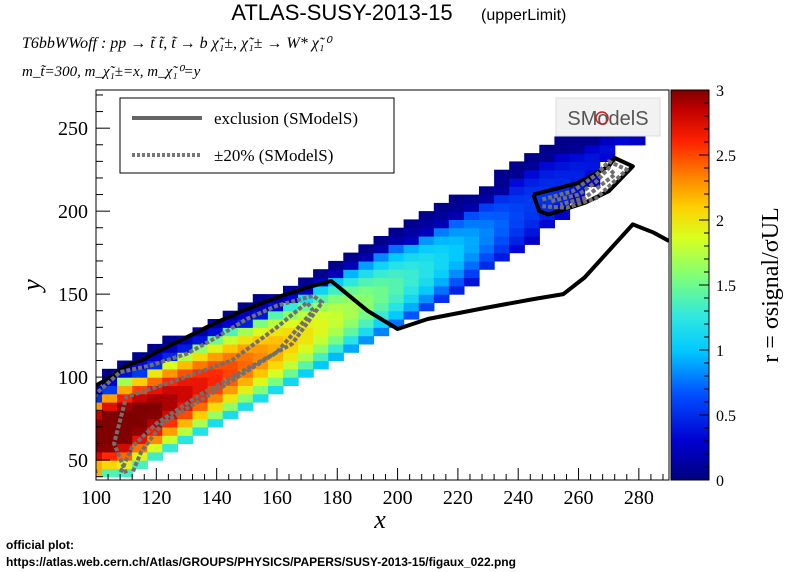  What do you see at coordinates (286, 118) in the screenshot?
I see `legend-exclusion-label: exclusion (SModelS)` at bounding box center [286, 118].